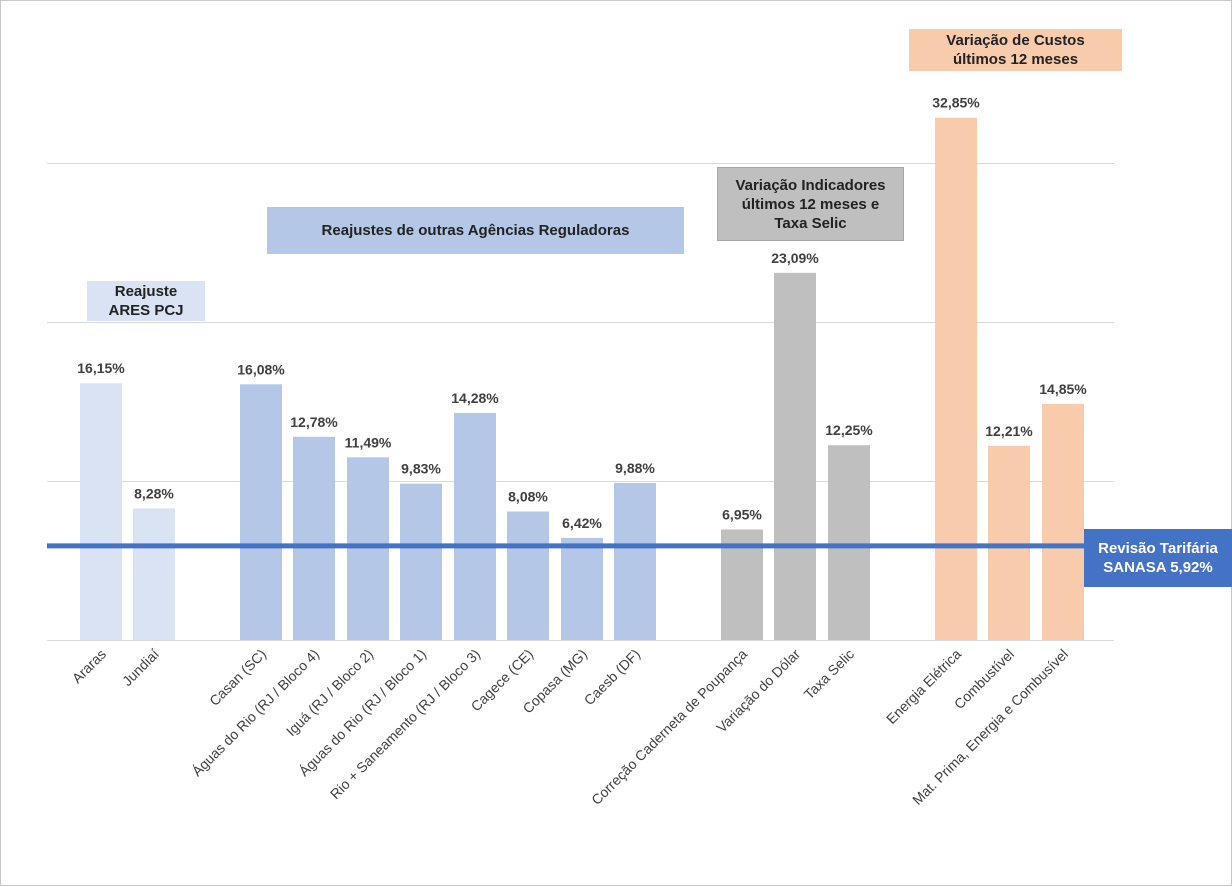  I want to click on value-label: 23,09%, so click(795, 258).